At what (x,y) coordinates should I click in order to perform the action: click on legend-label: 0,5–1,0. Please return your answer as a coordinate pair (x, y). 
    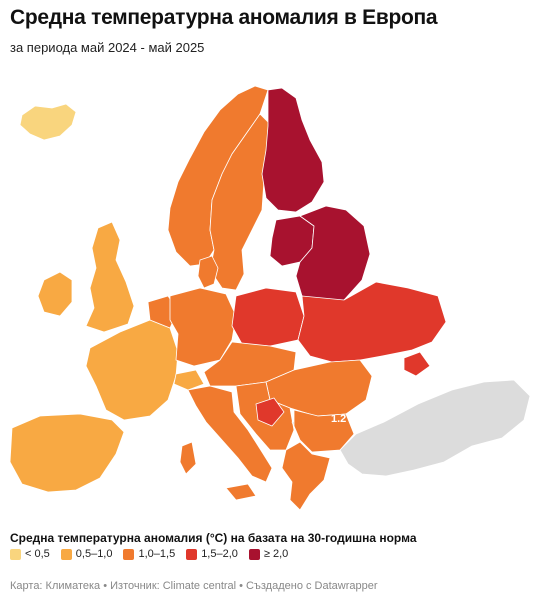
    Looking at the image, I should click on (94, 554).